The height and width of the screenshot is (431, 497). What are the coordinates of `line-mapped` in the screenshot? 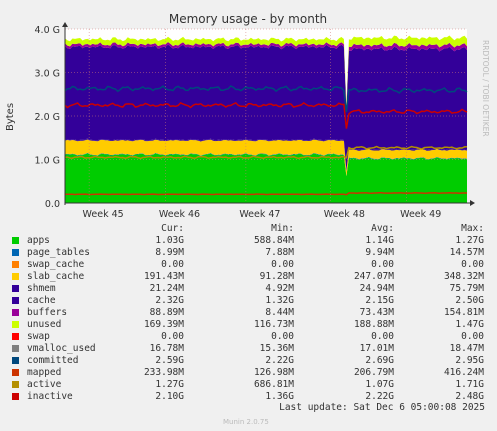 It's located at (265, 194).